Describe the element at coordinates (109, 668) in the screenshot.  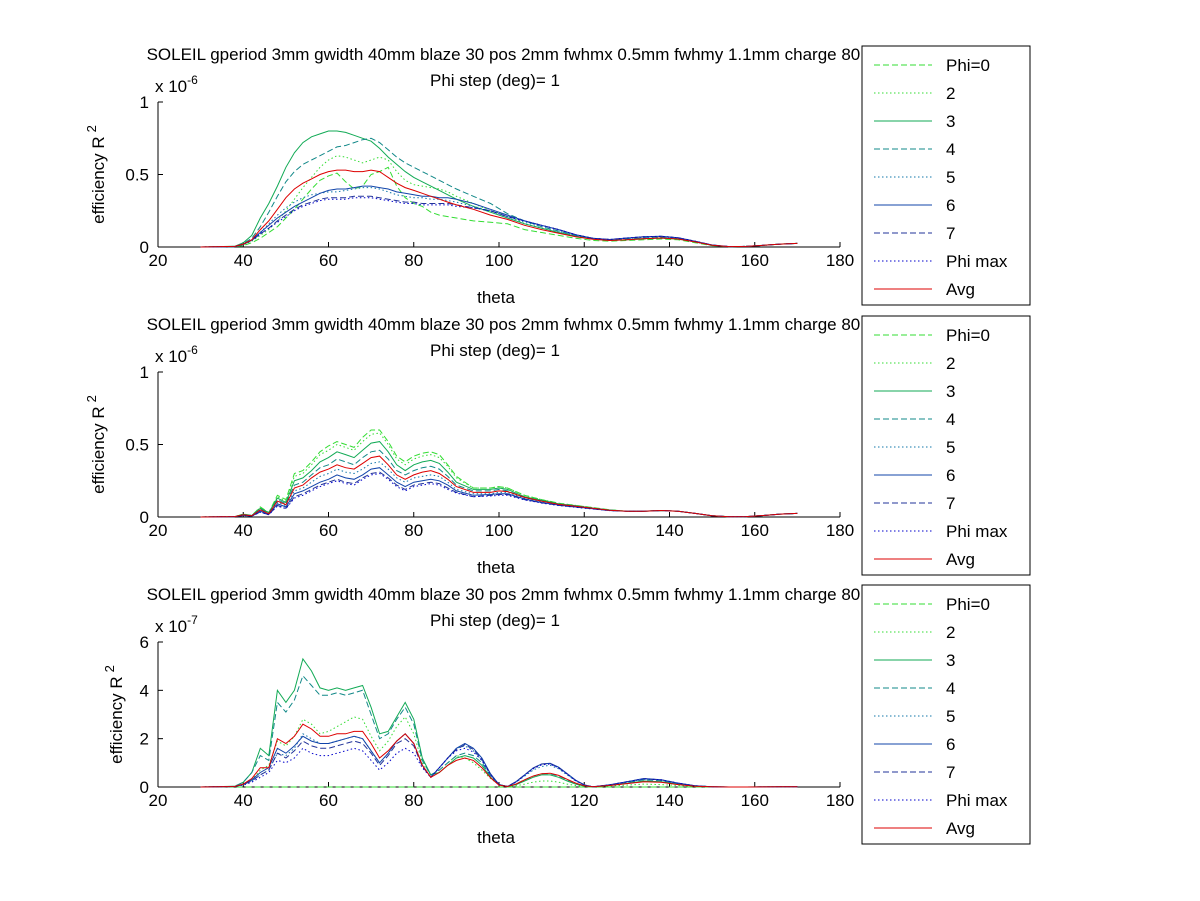
I see `y-axis-label-superscript: 2` at that location.